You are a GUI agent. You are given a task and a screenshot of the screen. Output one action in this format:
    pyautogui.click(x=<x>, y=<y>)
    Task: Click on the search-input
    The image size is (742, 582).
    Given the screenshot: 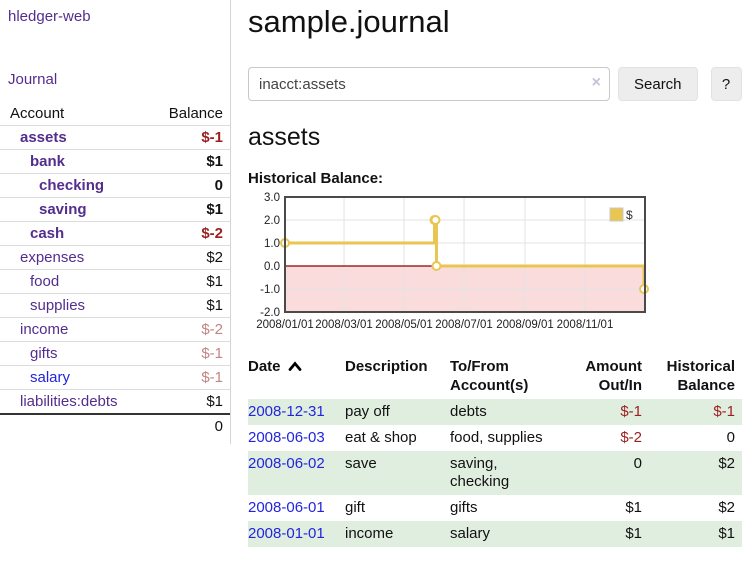 What is the action you would take?
    pyautogui.click(x=429, y=84)
    